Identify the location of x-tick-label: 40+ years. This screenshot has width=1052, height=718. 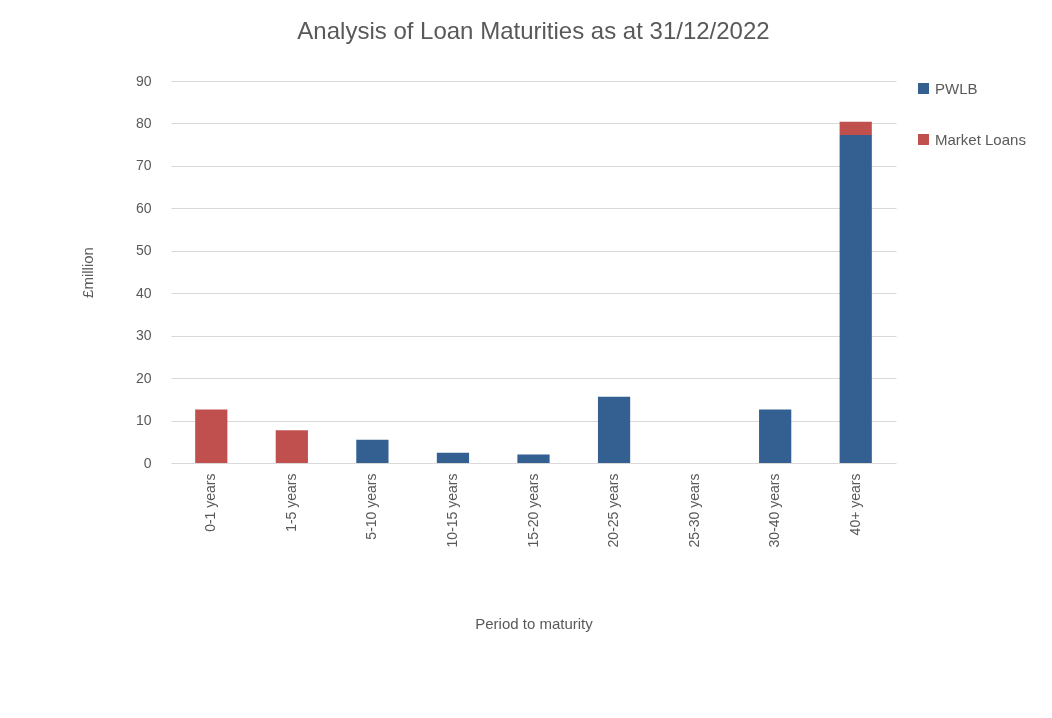
(854, 504).